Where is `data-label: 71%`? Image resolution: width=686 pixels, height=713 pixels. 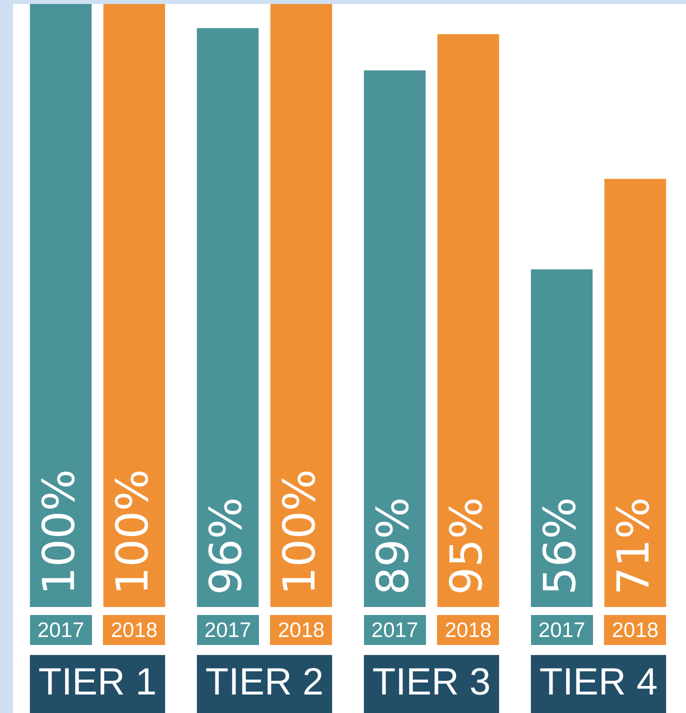
data-label: 71% is located at coordinates (634, 546).